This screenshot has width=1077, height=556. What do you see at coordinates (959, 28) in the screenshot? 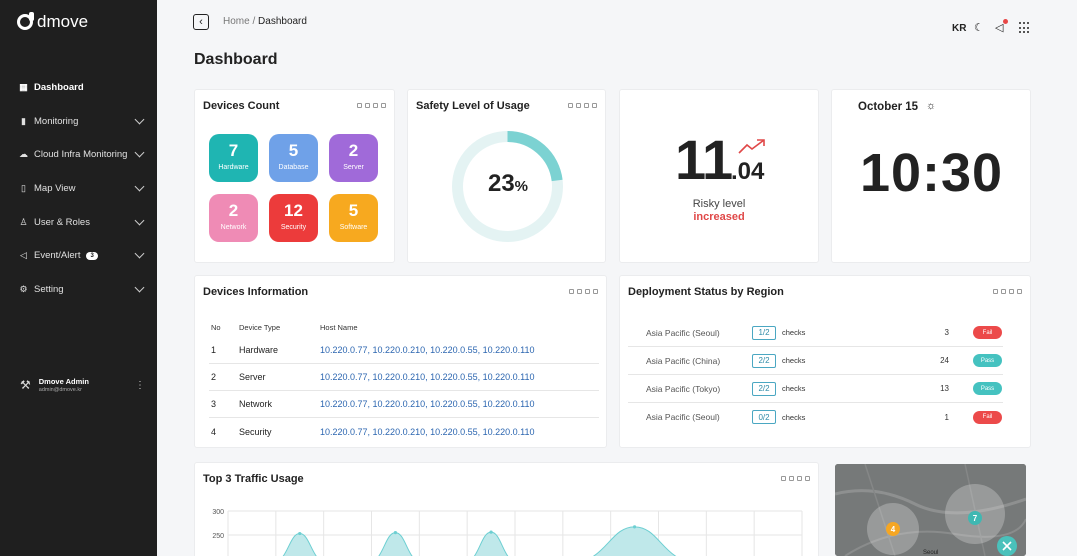
I see `language-toggle: KR` at bounding box center [959, 28].